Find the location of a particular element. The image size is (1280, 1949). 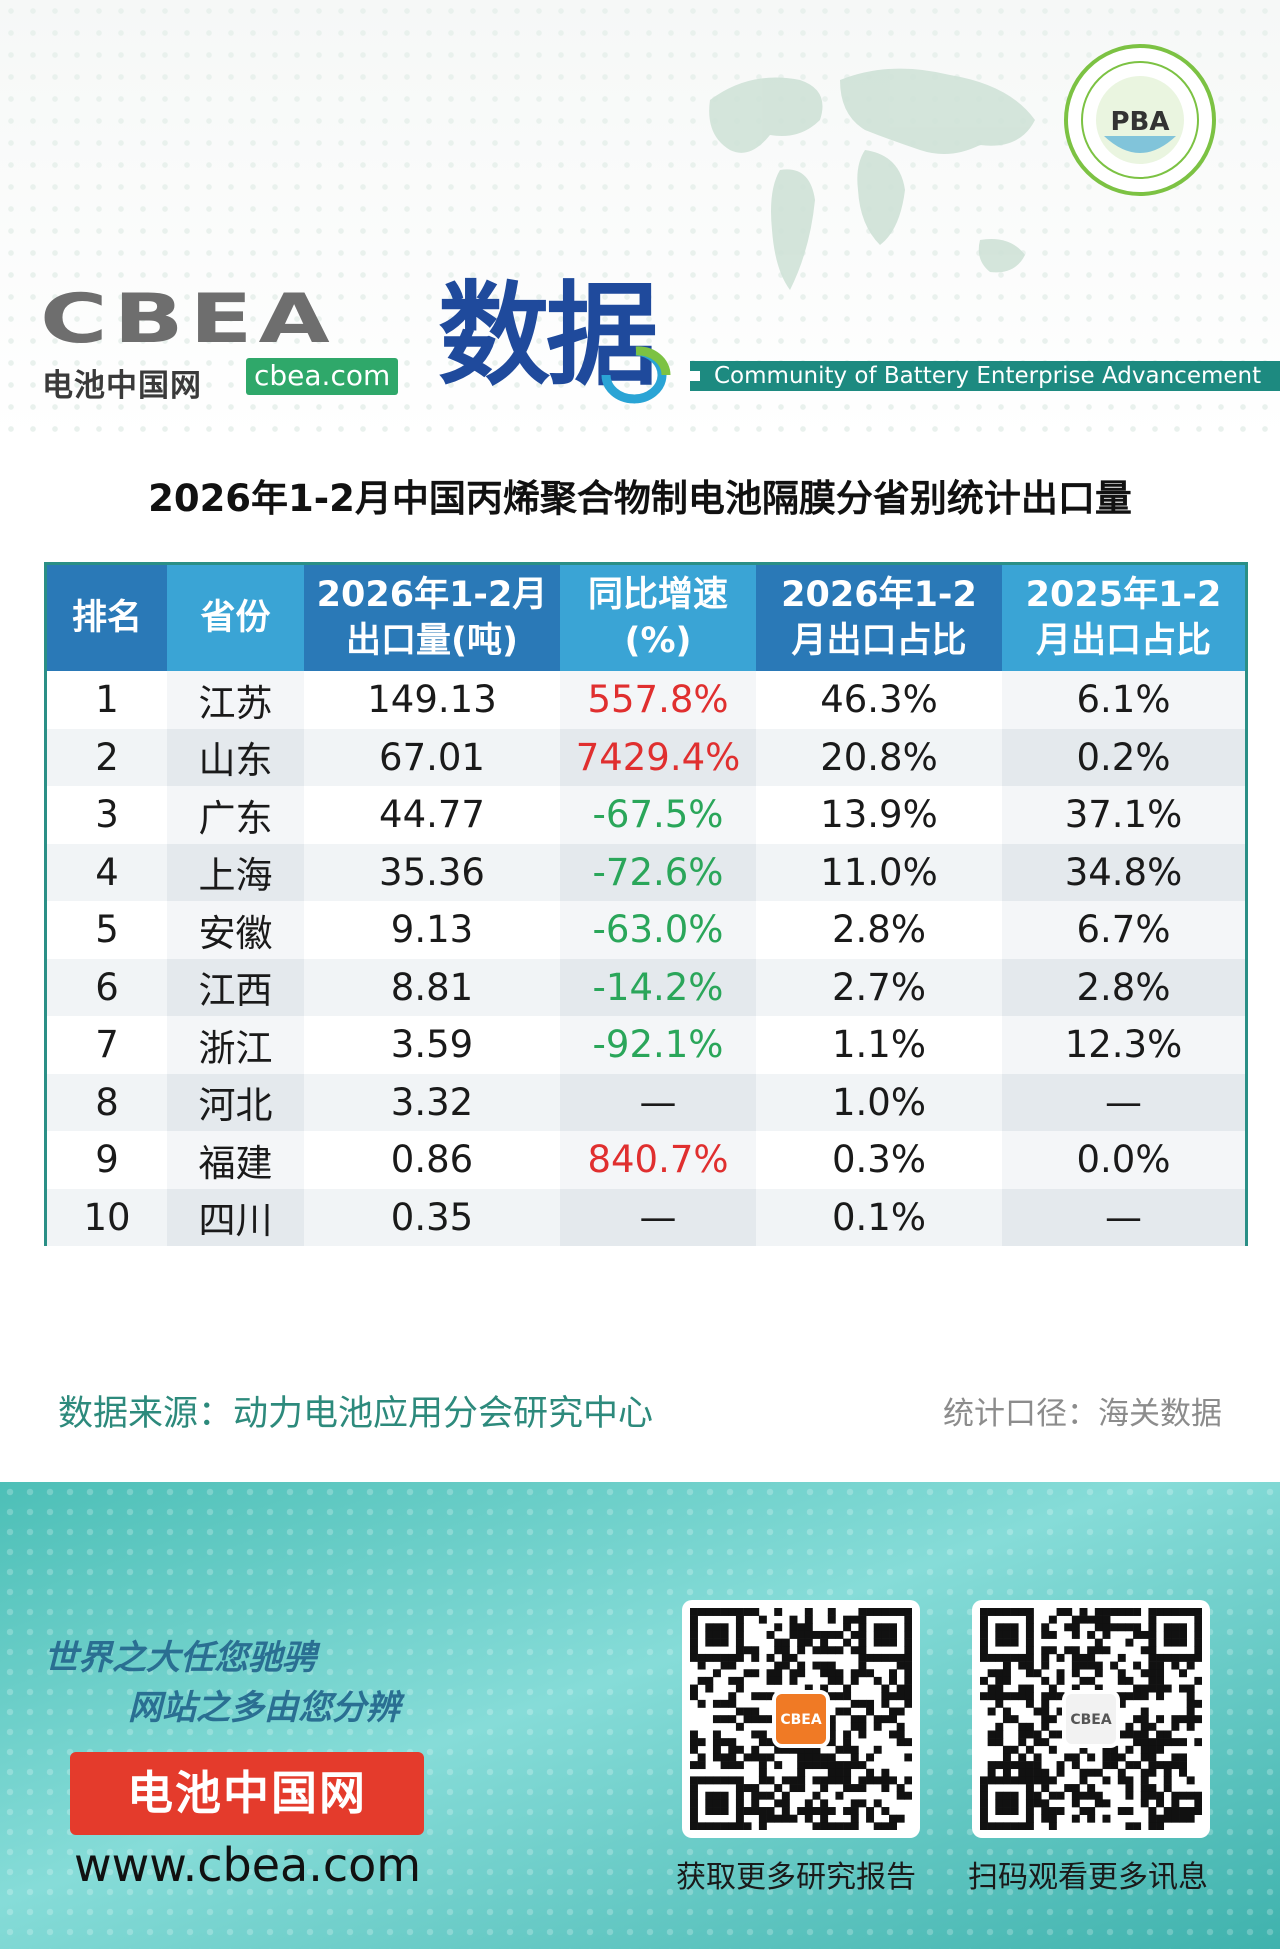

table-row: 2 山东 67.01 7429.4% 20.8% 0.2% is located at coordinates (646, 757).